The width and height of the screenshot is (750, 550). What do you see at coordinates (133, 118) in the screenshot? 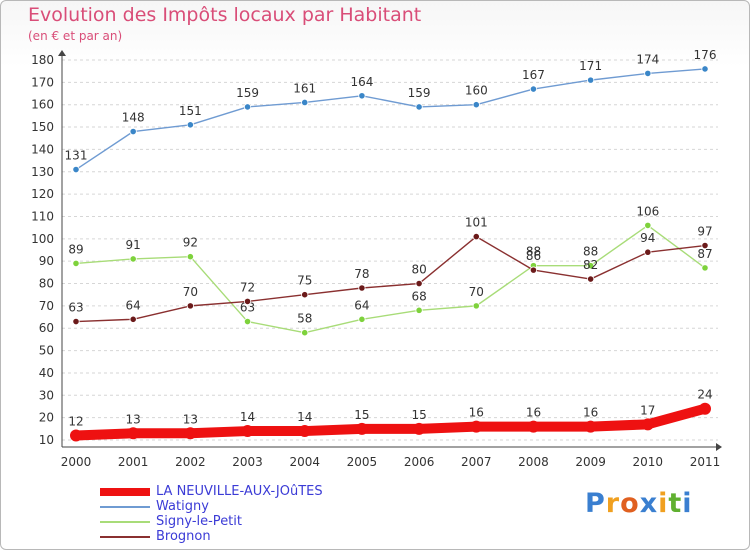
I see `data-label: 148` at bounding box center [133, 118].